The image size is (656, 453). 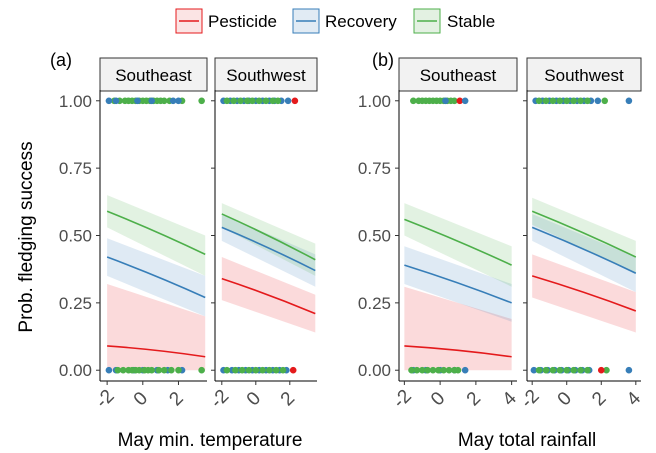 I want to click on legend-item-pesticide: Pesticide, so click(x=226, y=21).